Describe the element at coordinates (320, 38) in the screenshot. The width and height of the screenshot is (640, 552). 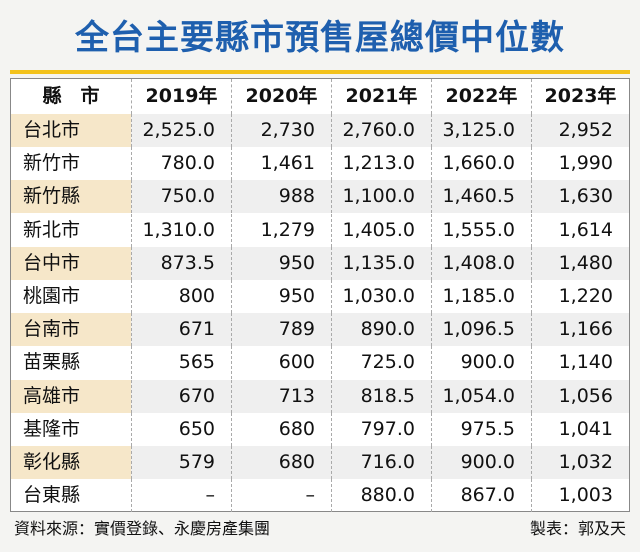
I see `title: 全台主要縣市預售屋總價中位數` at that location.